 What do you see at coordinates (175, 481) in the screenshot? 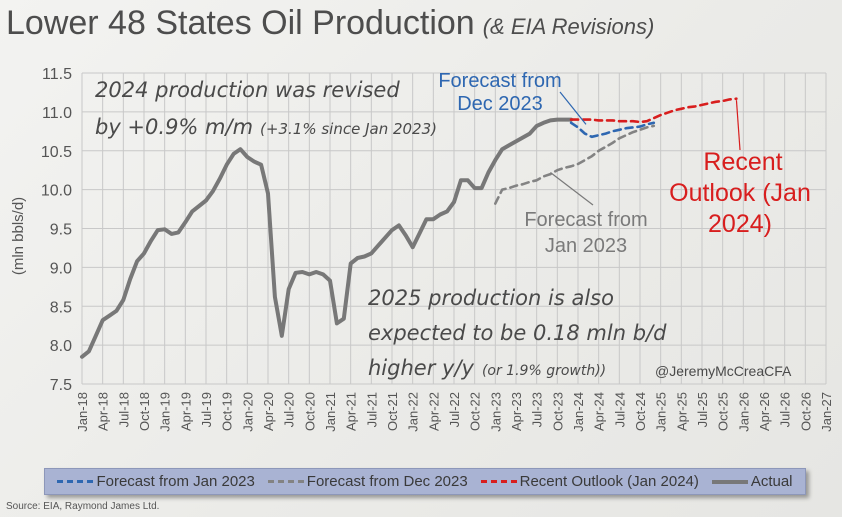
I see `legend-label: Forecast from Jan 2023` at bounding box center [175, 481].